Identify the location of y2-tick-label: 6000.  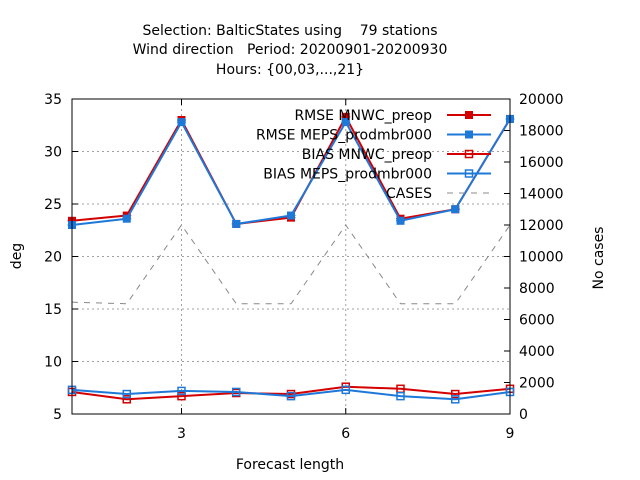
(537, 321).